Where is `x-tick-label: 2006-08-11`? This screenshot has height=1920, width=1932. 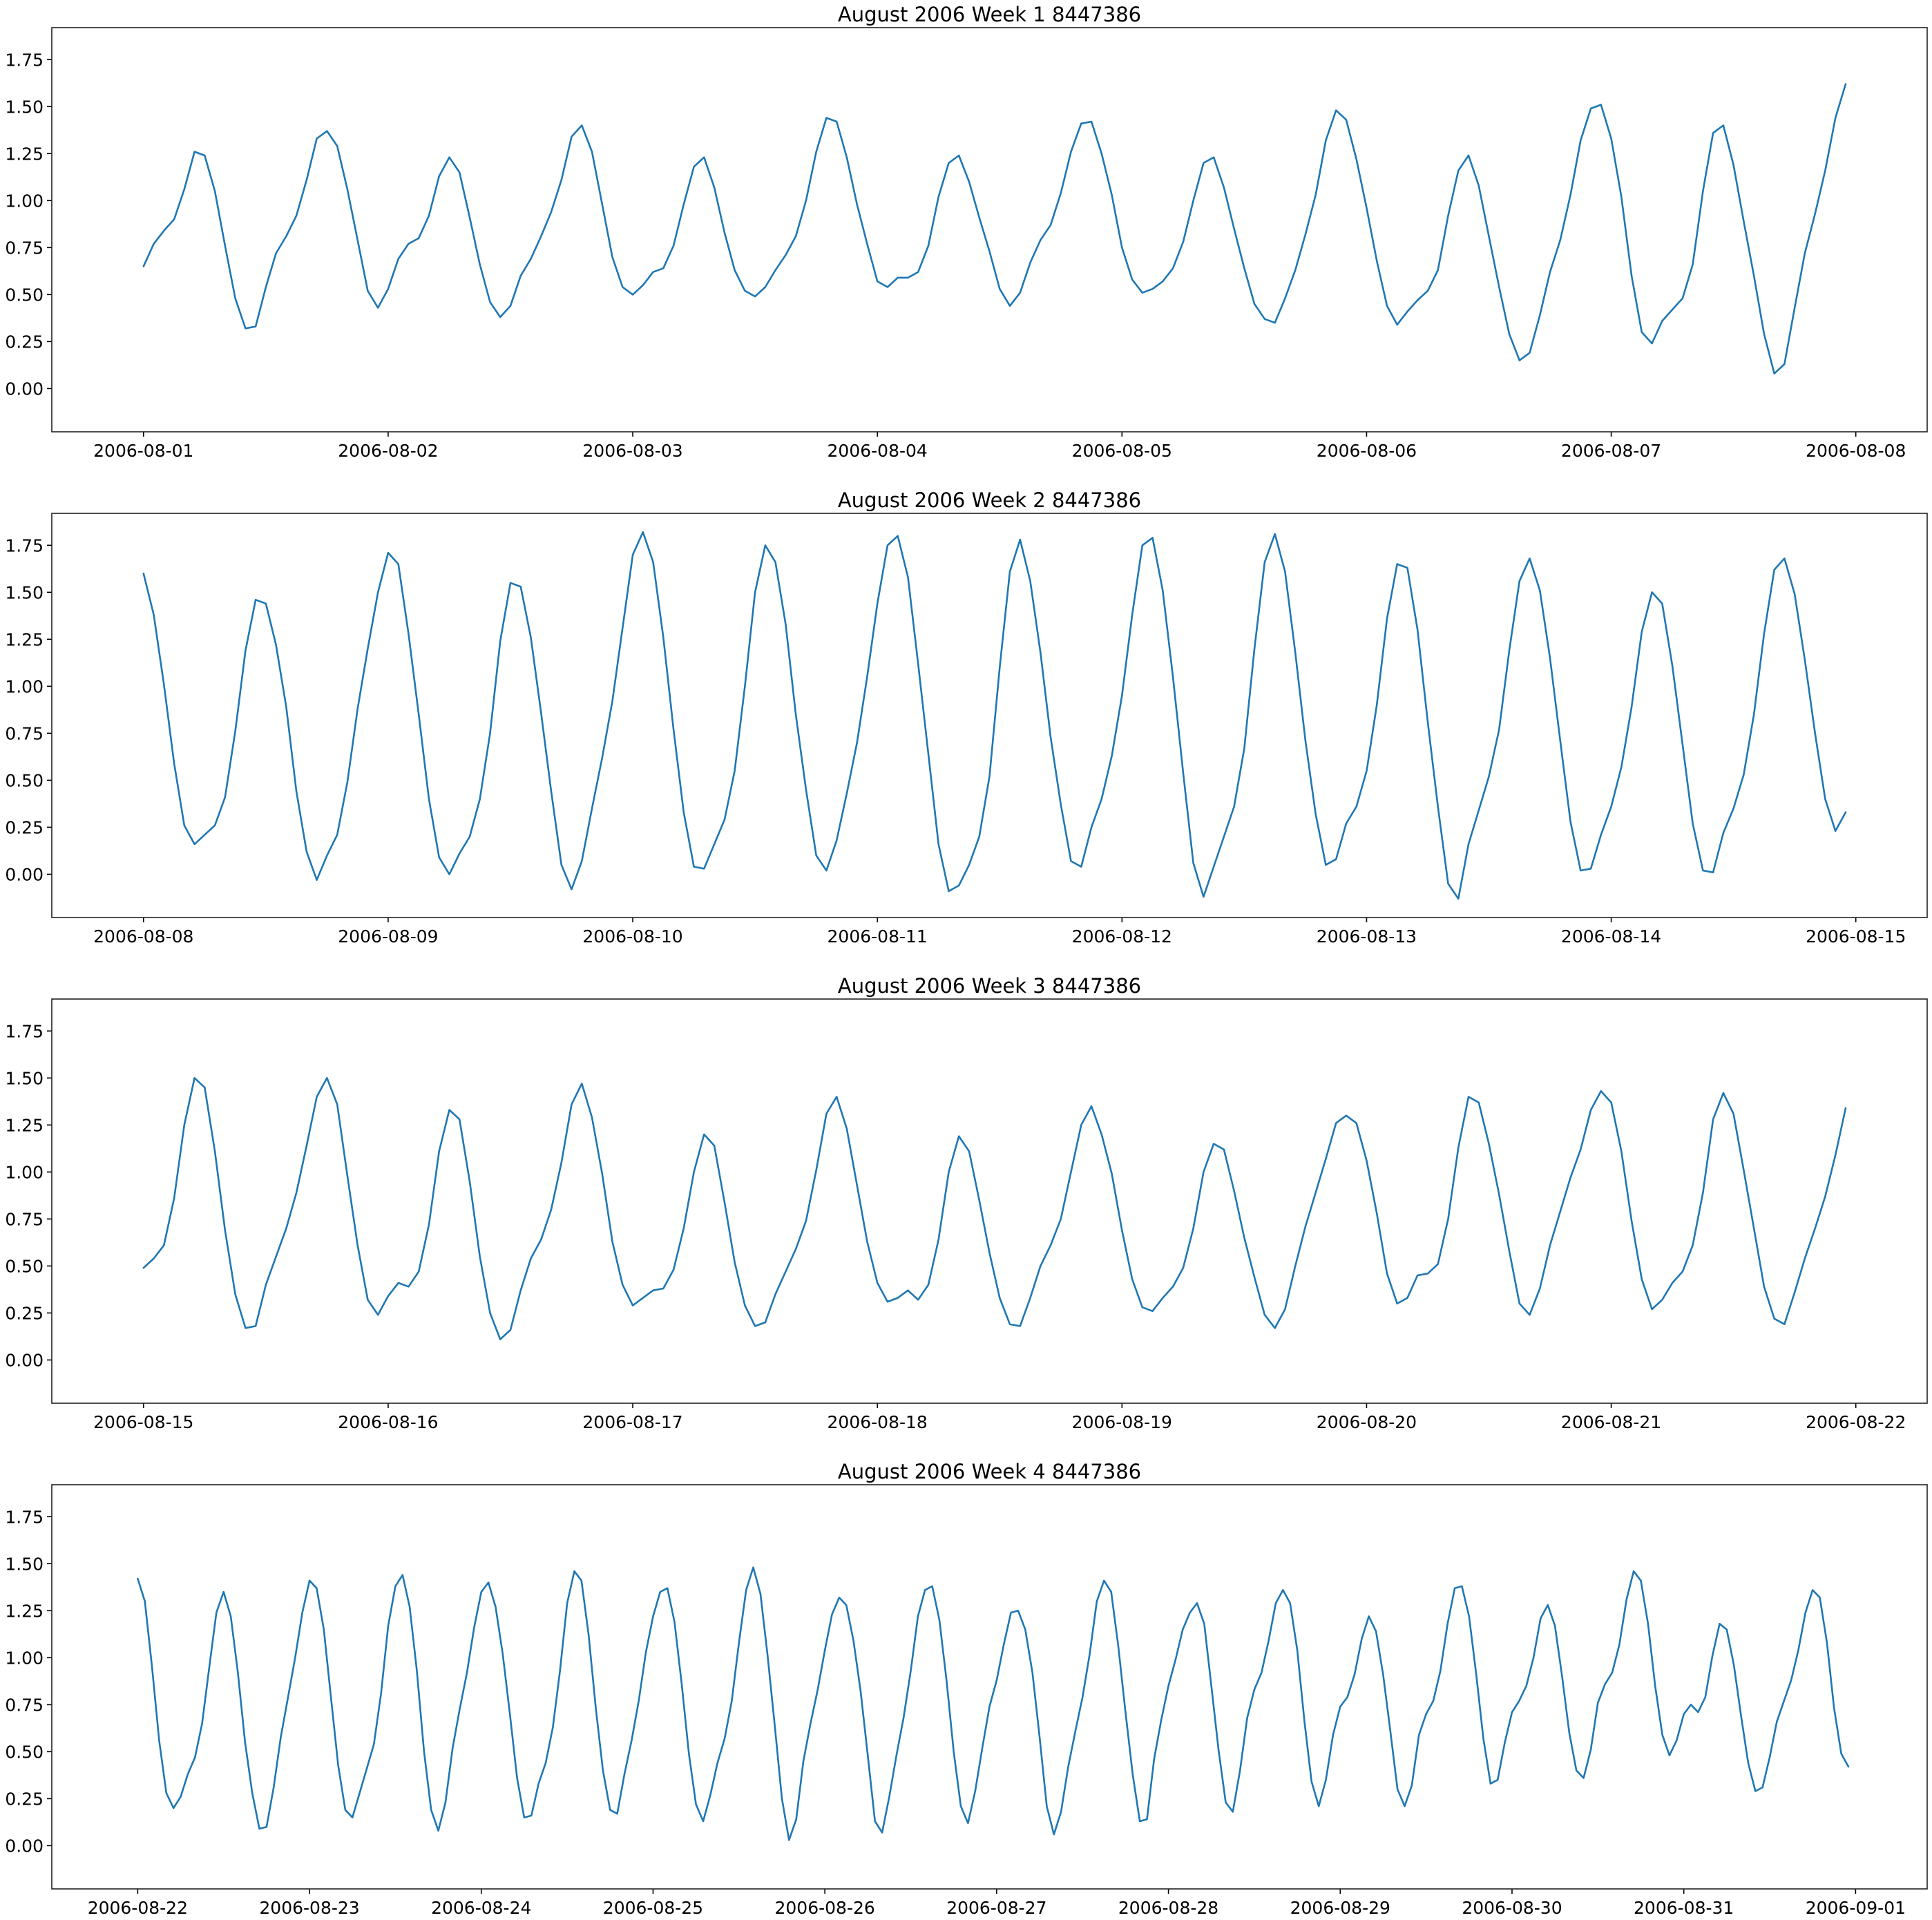
x-tick-label: 2006-08-11 is located at coordinates (878, 936).